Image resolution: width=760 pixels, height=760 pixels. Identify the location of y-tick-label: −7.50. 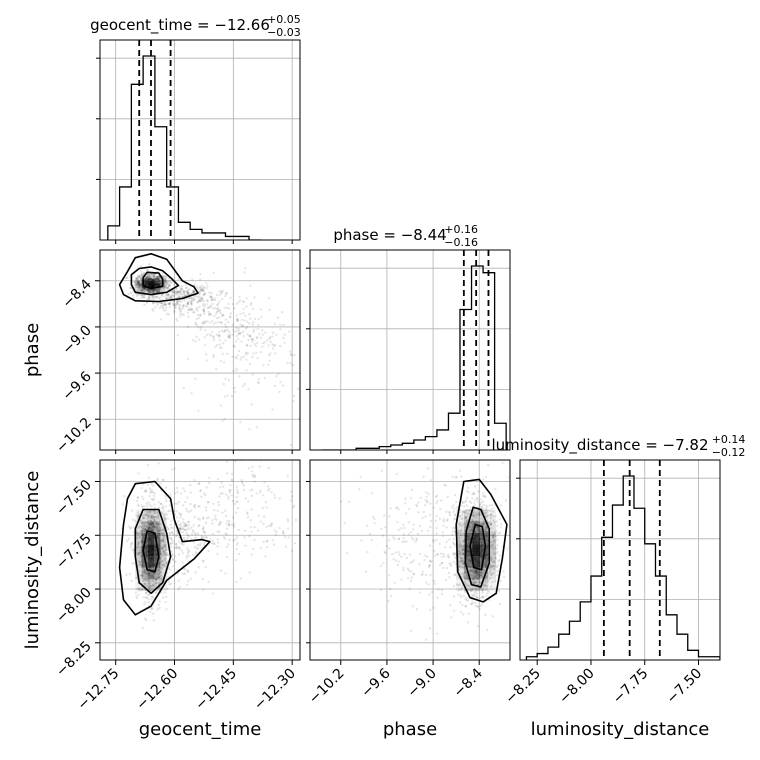
(74, 498).